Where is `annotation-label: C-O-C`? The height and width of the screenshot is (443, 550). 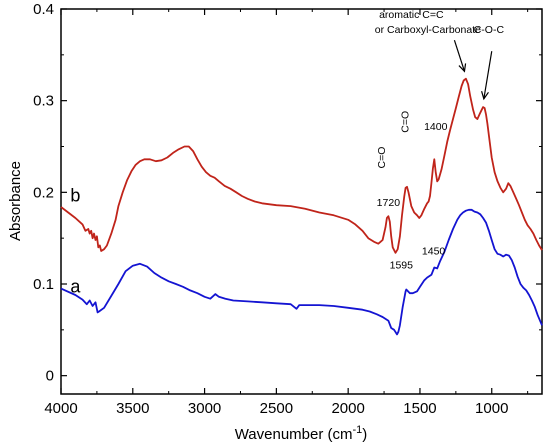 annotation-label: C-O-C is located at coordinates (489, 30).